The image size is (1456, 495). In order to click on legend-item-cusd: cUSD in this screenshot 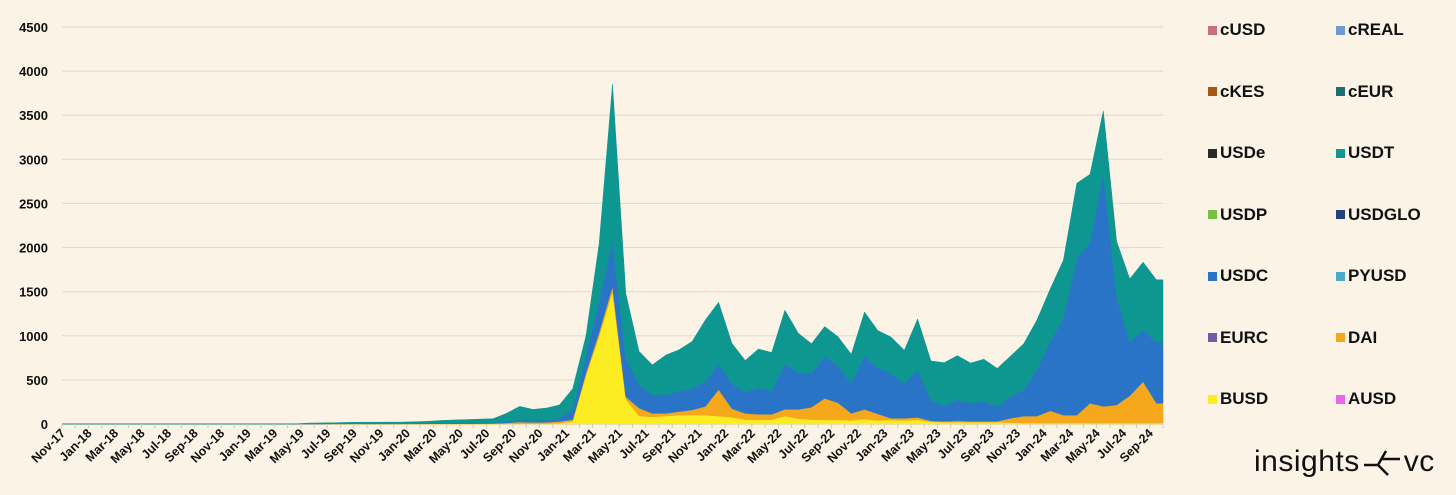, I will do `click(1236, 30)`.